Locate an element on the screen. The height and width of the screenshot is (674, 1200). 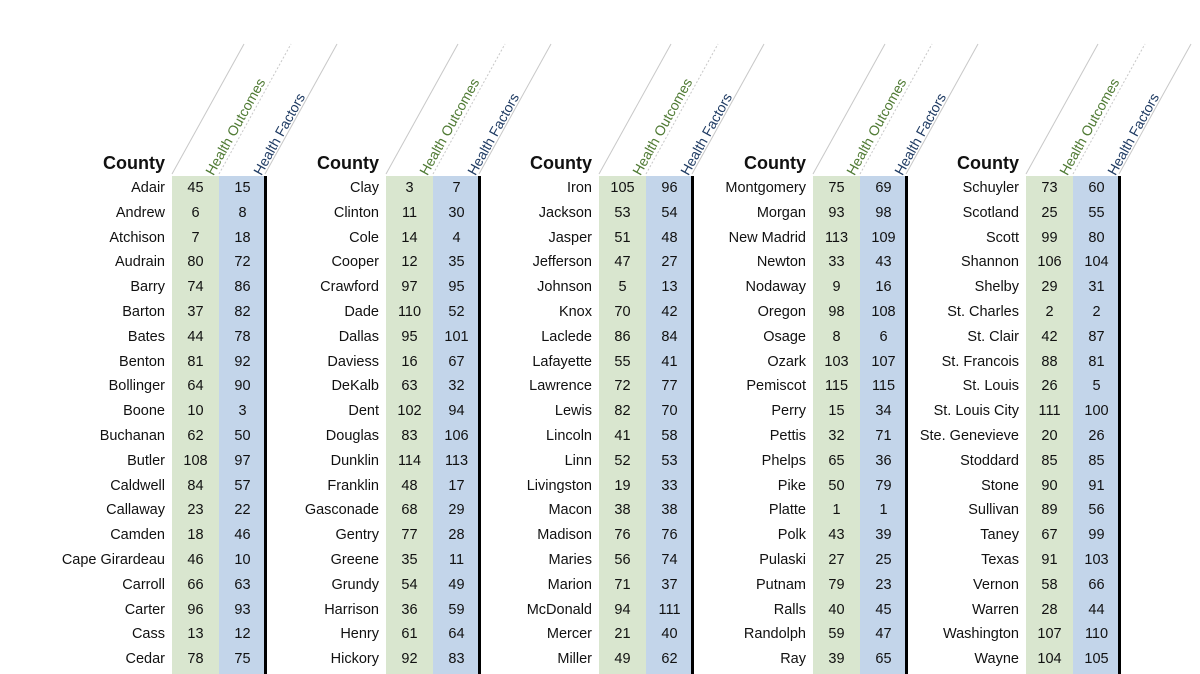
table-row: Hickory 92 83 is located at coordinates (346, 659).